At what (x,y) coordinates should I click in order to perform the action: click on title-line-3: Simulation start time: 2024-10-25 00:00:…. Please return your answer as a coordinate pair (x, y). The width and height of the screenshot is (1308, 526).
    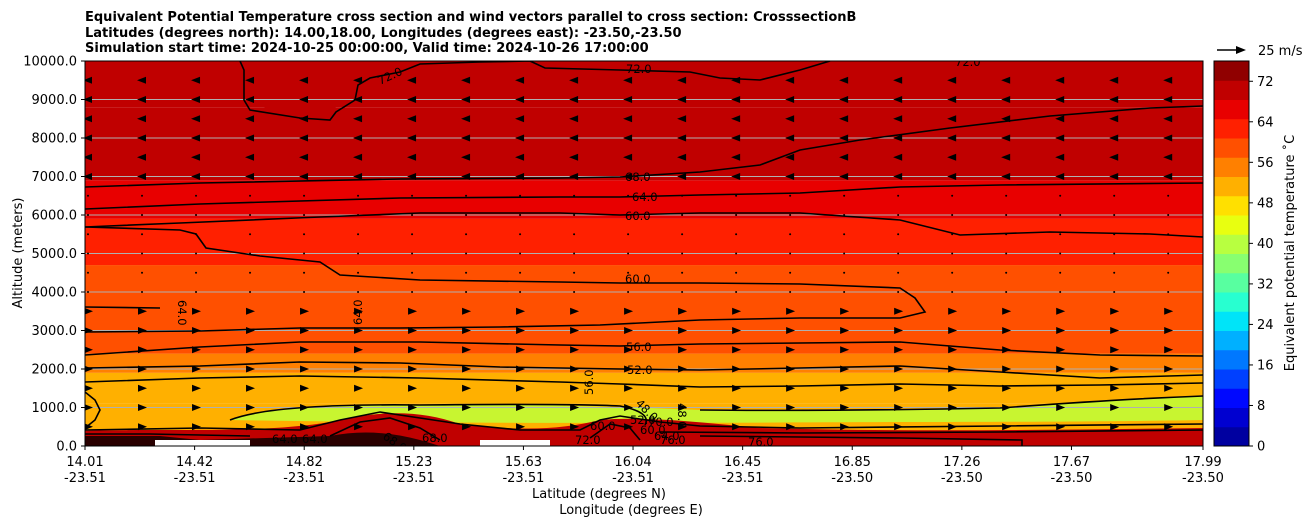
    Looking at the image, I should click on (367, 48).